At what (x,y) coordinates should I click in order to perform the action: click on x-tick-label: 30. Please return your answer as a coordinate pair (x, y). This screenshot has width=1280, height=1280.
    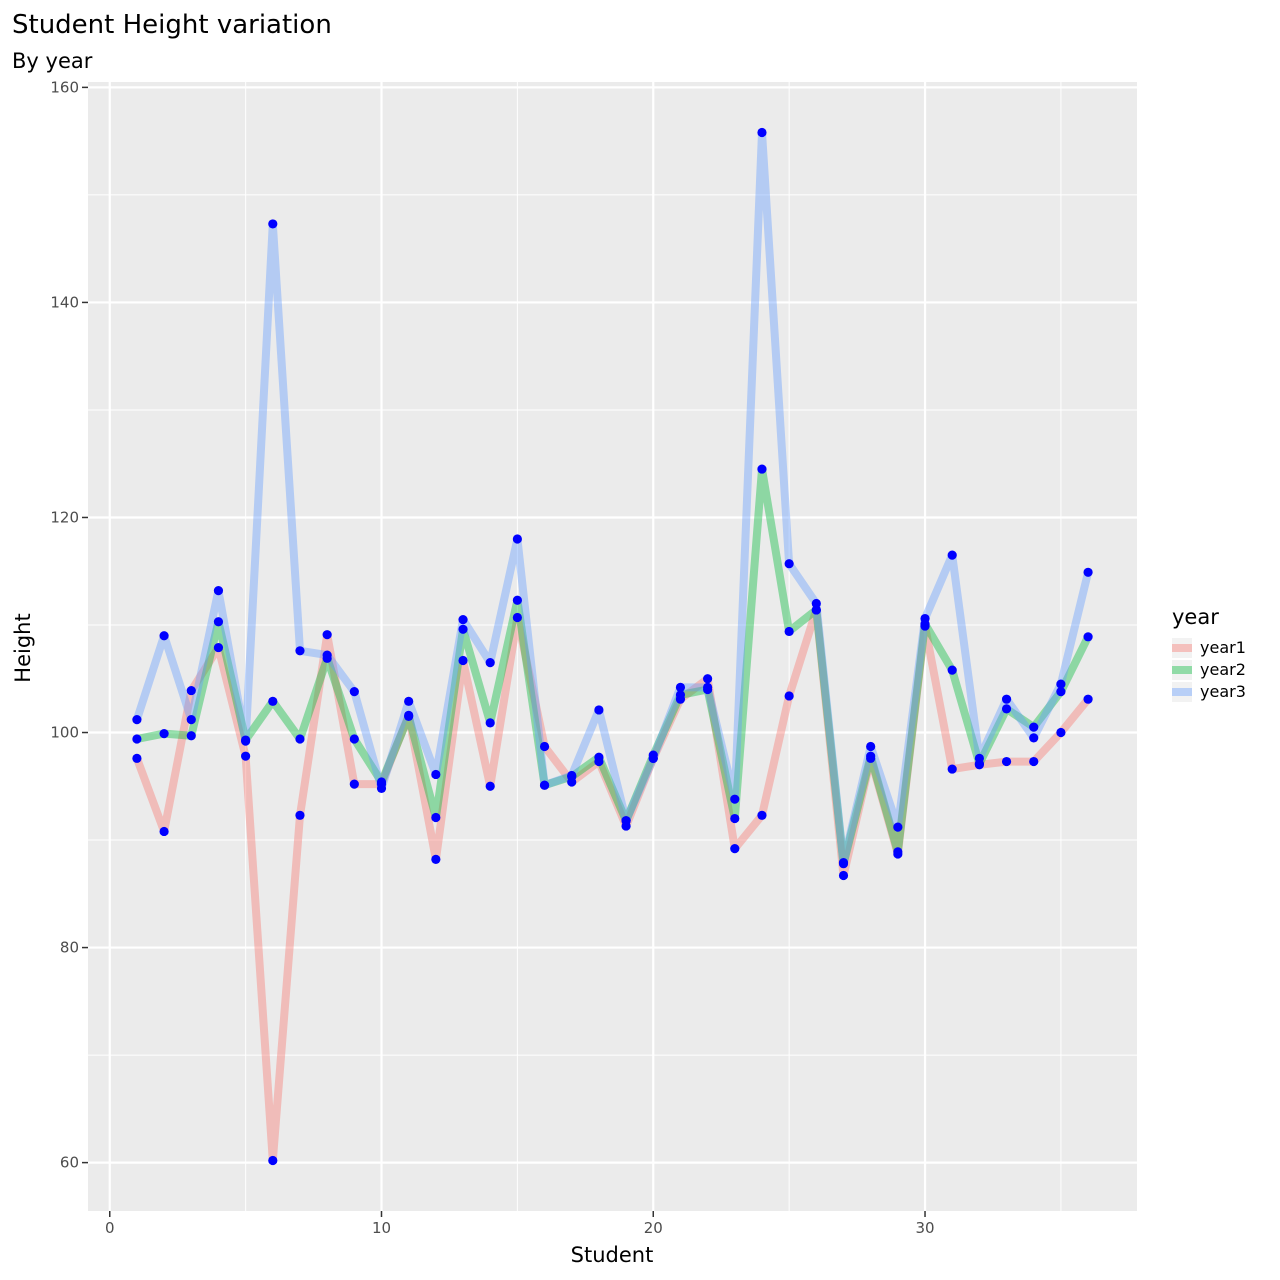
    Looking at the image, I should click on (924, 1228).